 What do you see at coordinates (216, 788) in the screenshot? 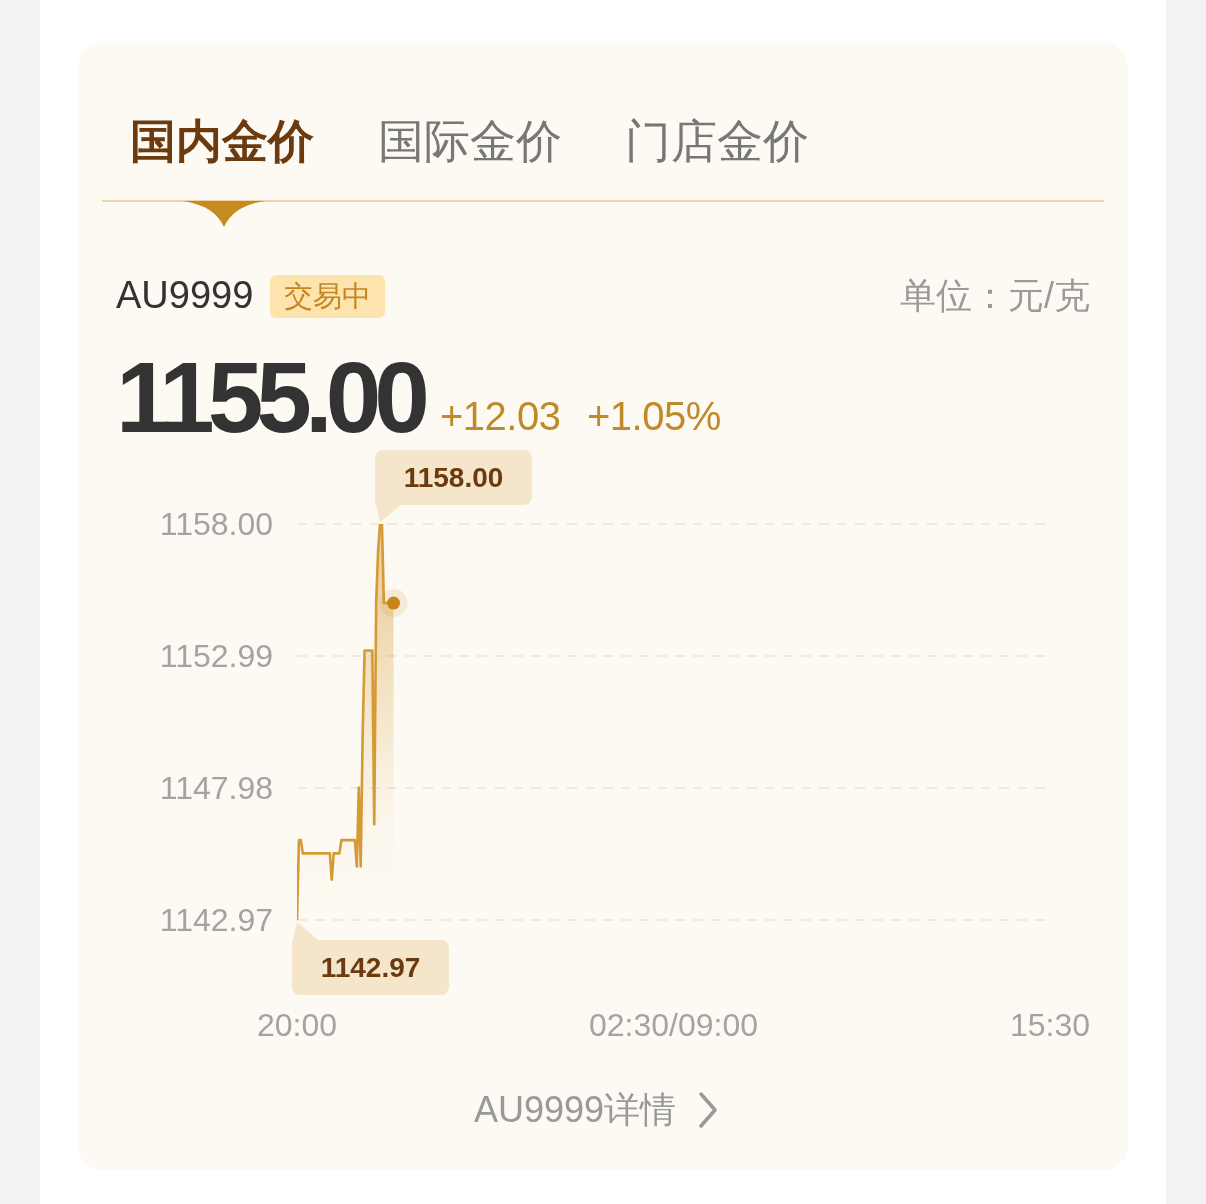
I see `y-tick-label: 1147.98` at bounding box center [216, 788].